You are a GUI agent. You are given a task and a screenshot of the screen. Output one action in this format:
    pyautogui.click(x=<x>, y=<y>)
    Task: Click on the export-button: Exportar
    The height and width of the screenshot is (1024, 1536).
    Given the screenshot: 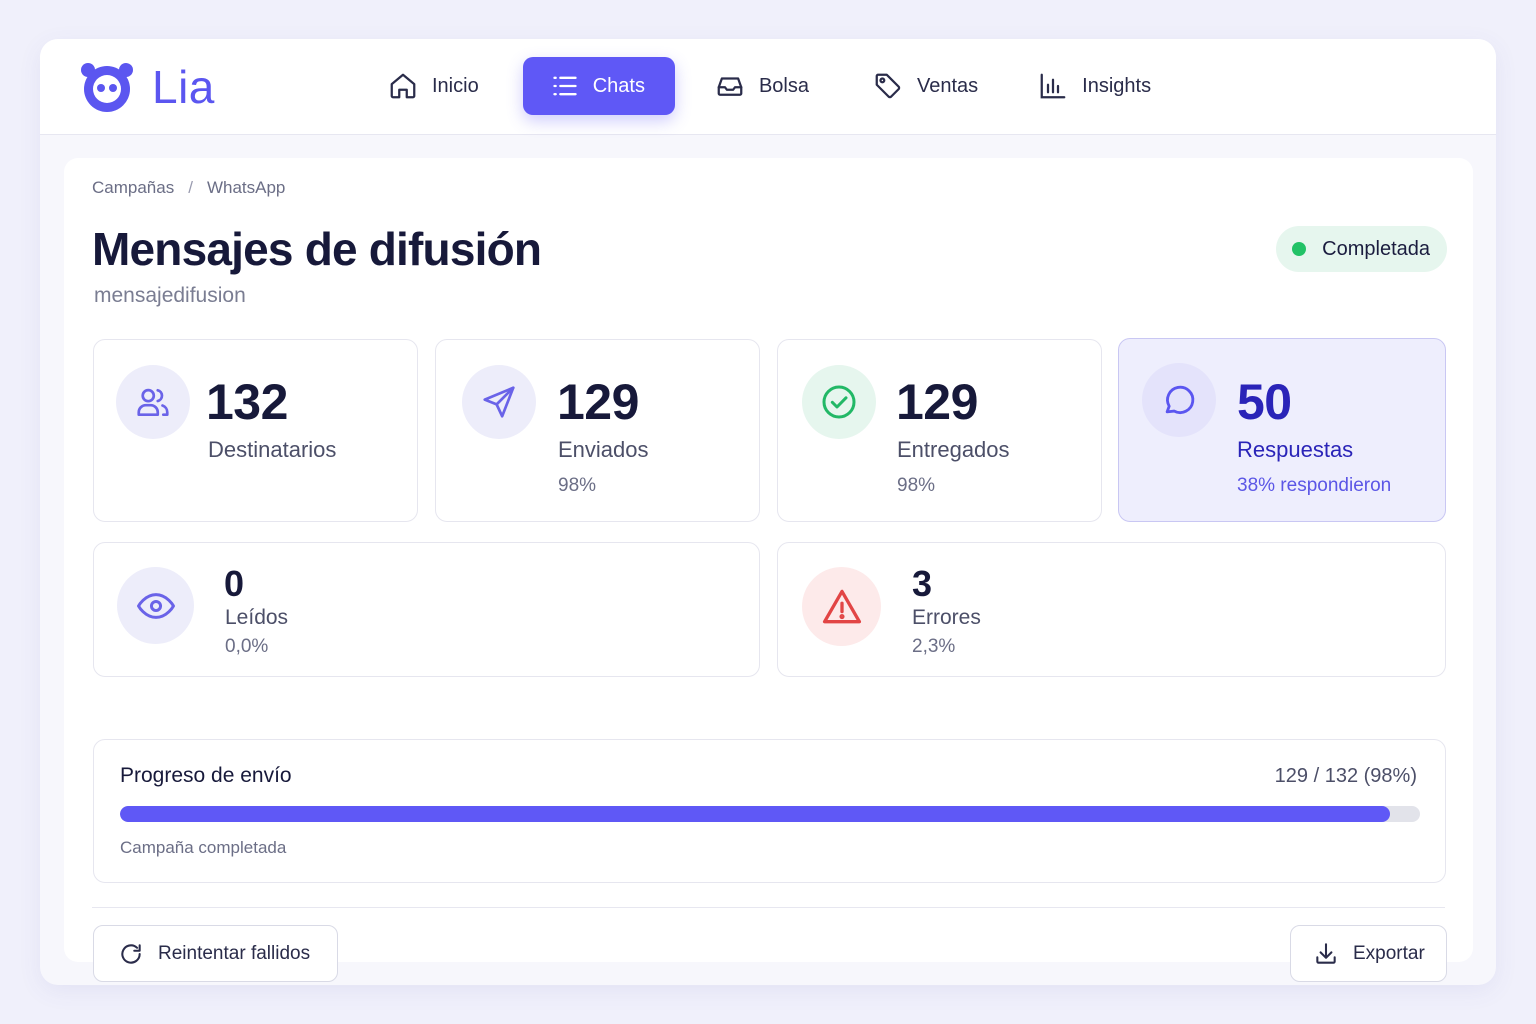 What is the action you would take?
    pyautogui.click(x=1368, y=953)
    